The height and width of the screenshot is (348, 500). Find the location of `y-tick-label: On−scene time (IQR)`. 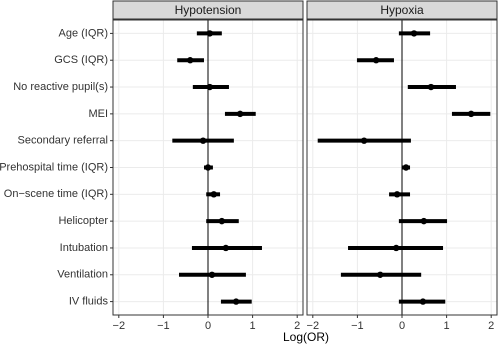

y-tick-label: On−scene time (IQR) is located at coordinates (56, 194).